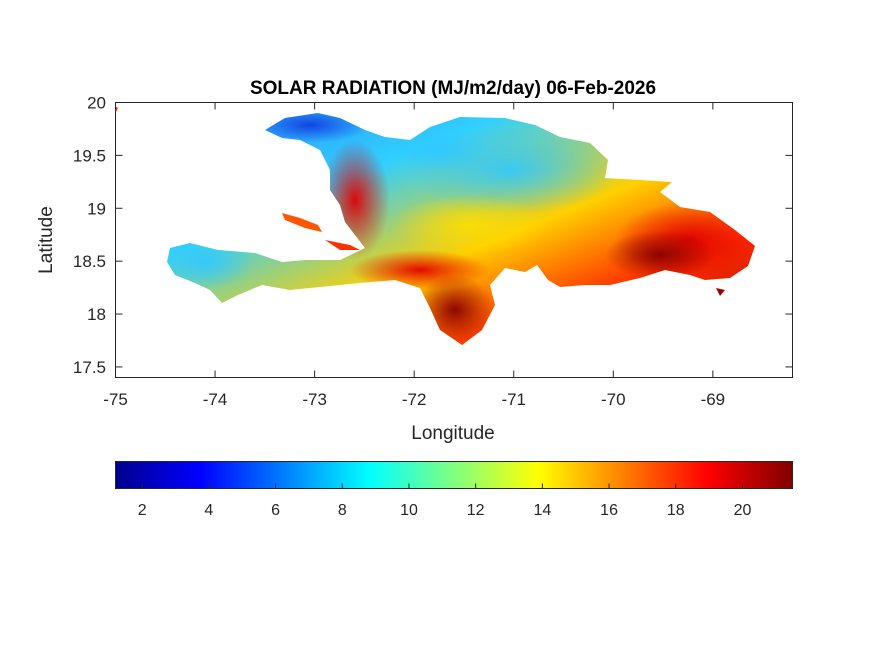 This screenshot has width=875, height=656. I want to click on heat-blob-center, so click(470, 225).